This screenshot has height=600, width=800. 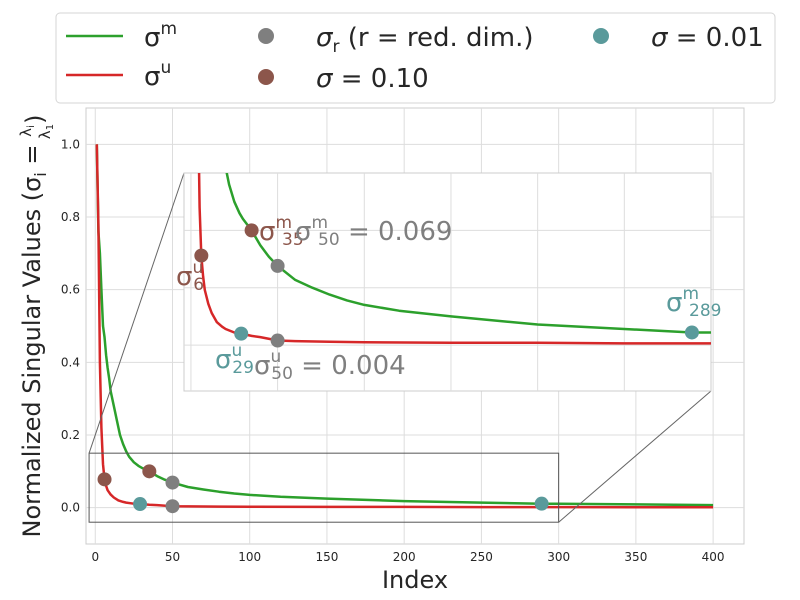 I want to click on inset-marker-s50m, so click(x=277, y=265).